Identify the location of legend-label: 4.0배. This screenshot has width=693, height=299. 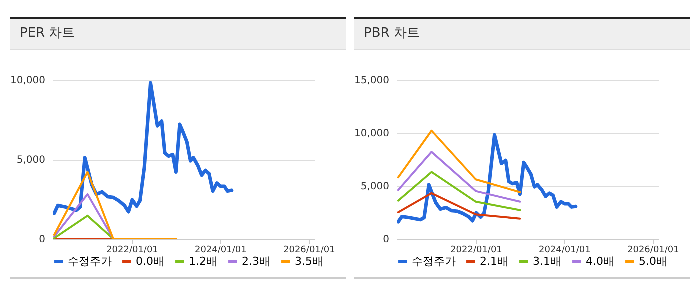
(600, 261).